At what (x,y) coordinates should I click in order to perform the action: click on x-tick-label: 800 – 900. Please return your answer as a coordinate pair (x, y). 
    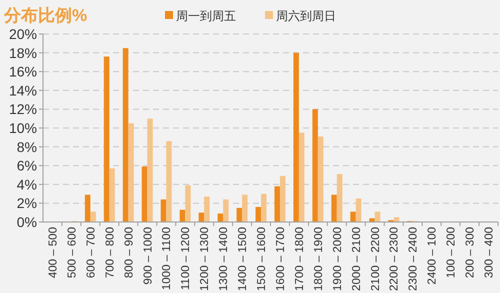
    Looking at the image, I should click on (129, 252).